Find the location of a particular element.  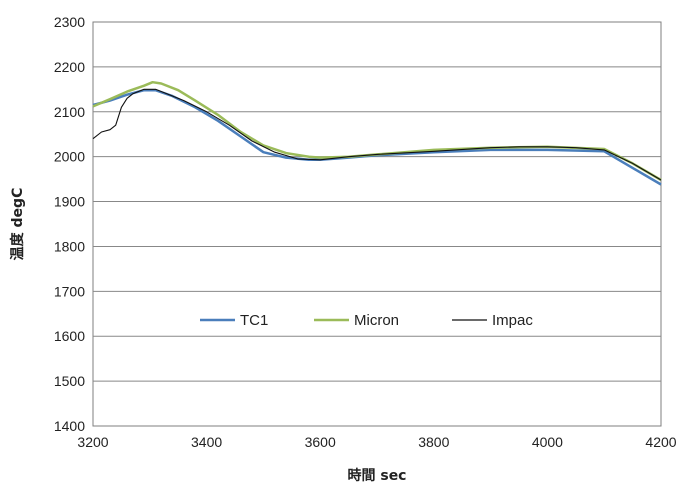

y-tick-label: 2200 is located at coordinates (69, 67).